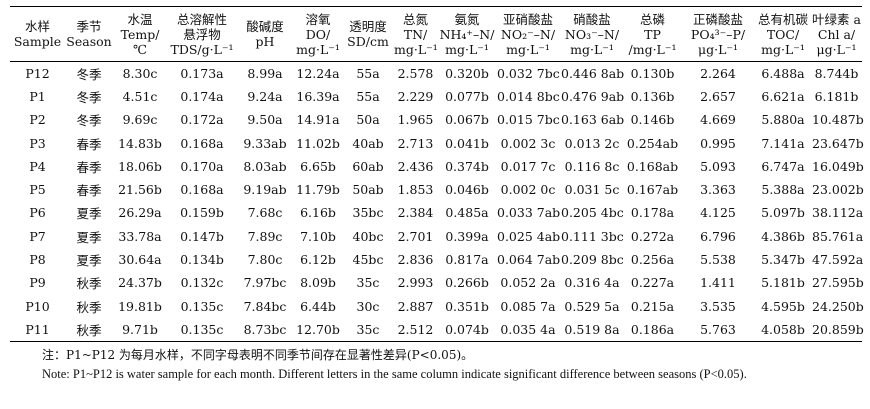 The width and height of the screenshot is (870, 409). I want to click on table-cell: 0.205 4bc, so click(592, 213).